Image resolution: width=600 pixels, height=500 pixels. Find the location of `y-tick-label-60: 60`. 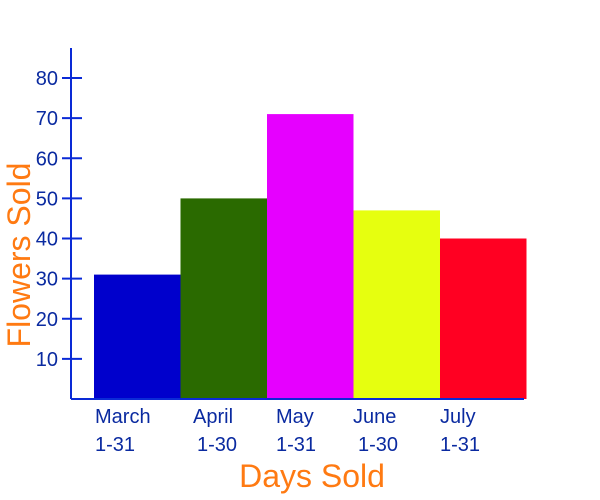

y-tick-label-60: 60 is located at coordinates (47, 159).